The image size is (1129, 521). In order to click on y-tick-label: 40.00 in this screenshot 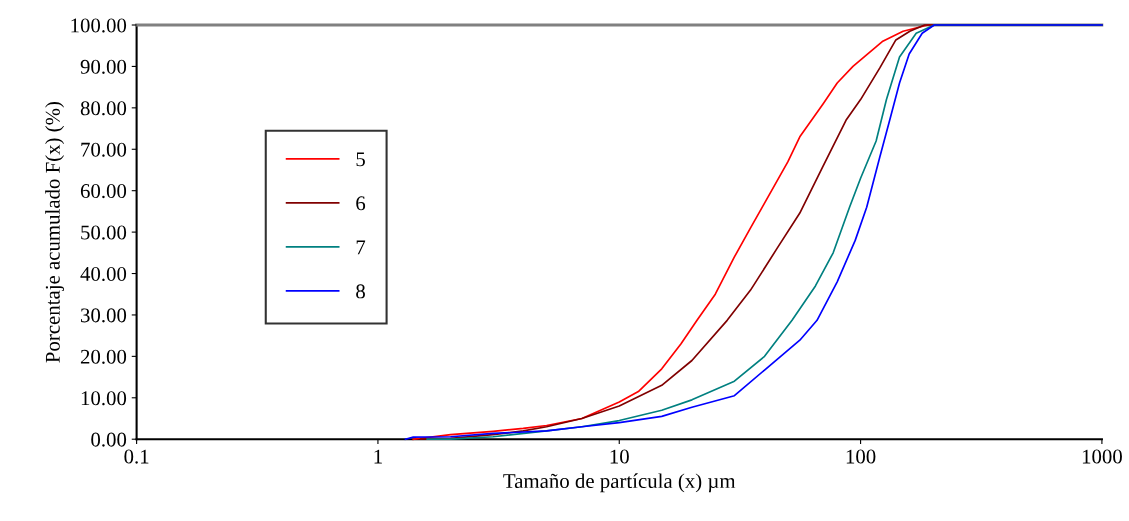, I will do `click(103, 274)`.